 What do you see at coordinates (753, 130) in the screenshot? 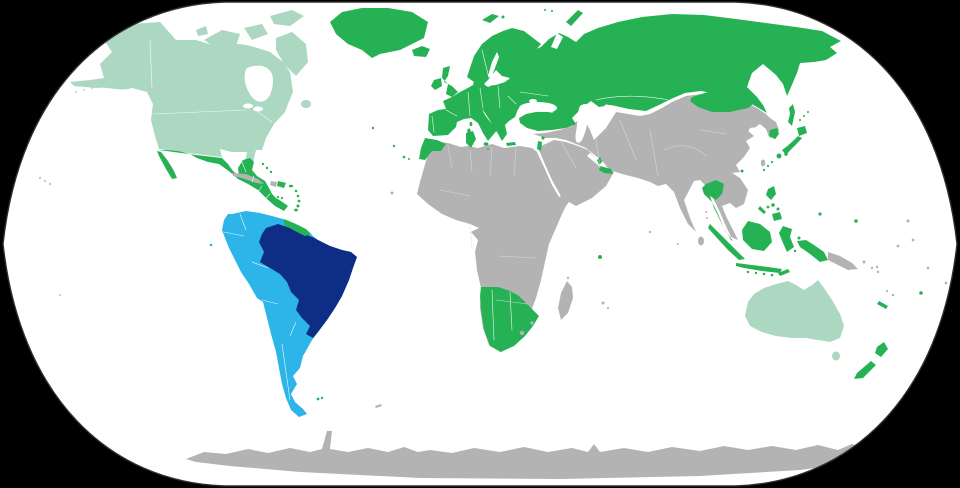
I see `bohai-sea` at bounding box center [753, 130].